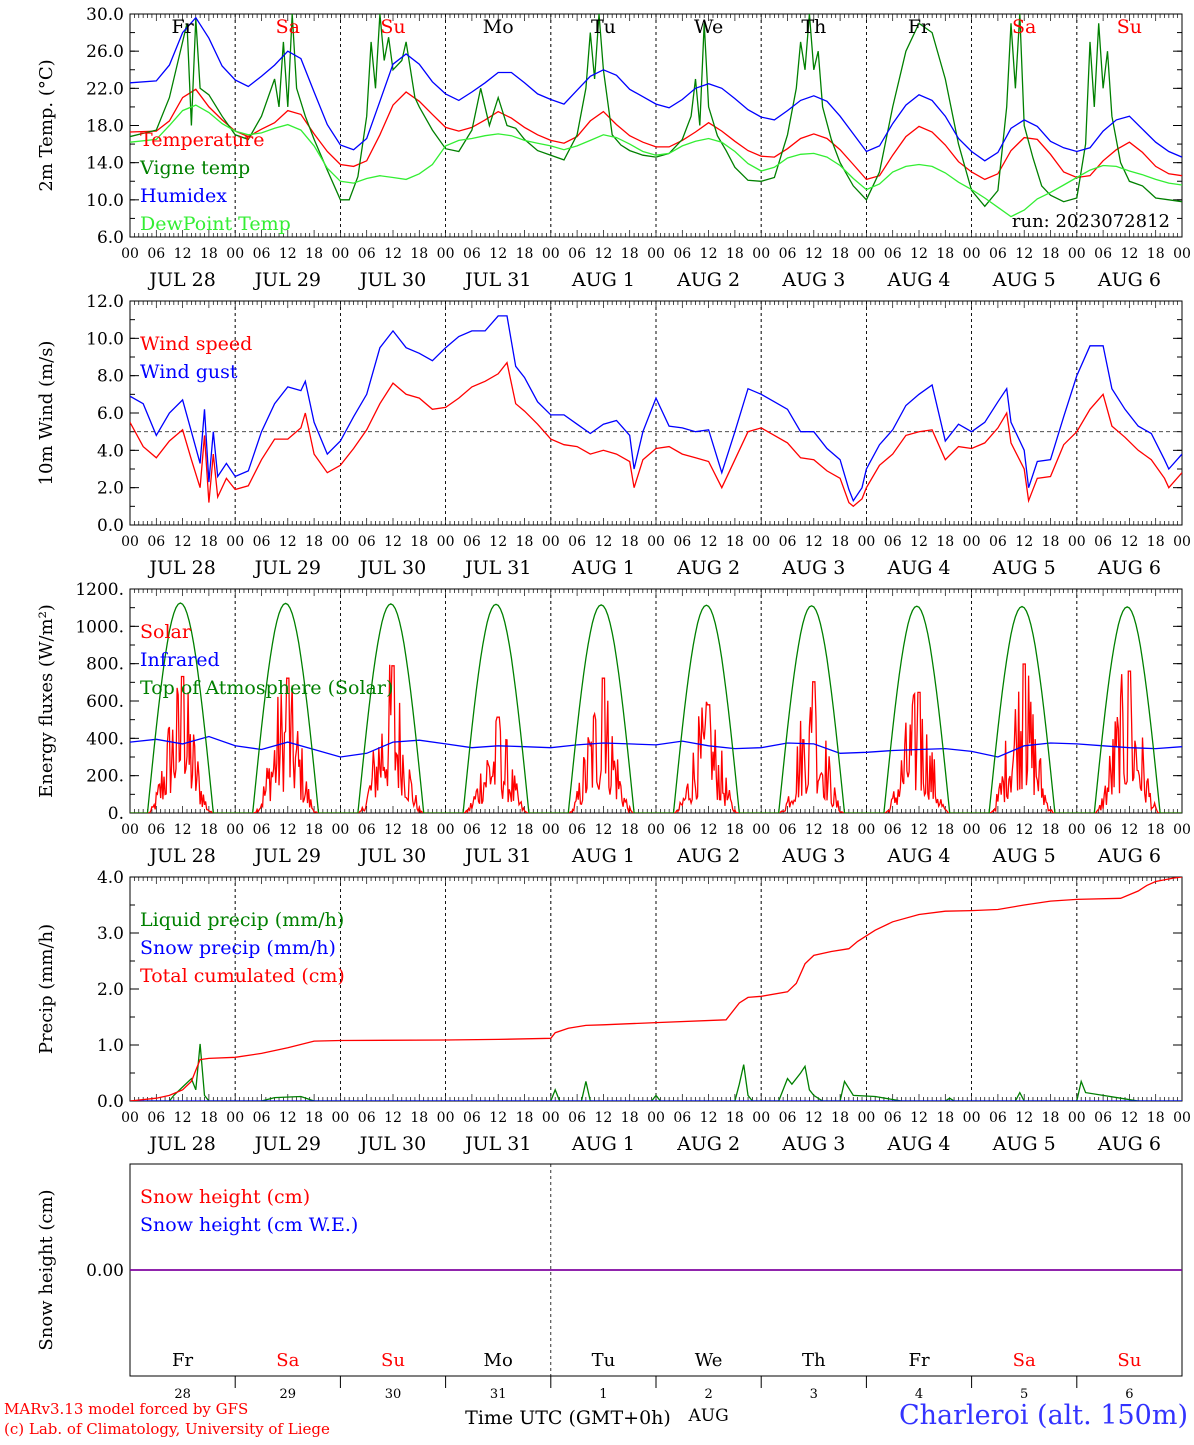  I want to click on y-axis-label: Snow height (cm), so click(46, 1269).